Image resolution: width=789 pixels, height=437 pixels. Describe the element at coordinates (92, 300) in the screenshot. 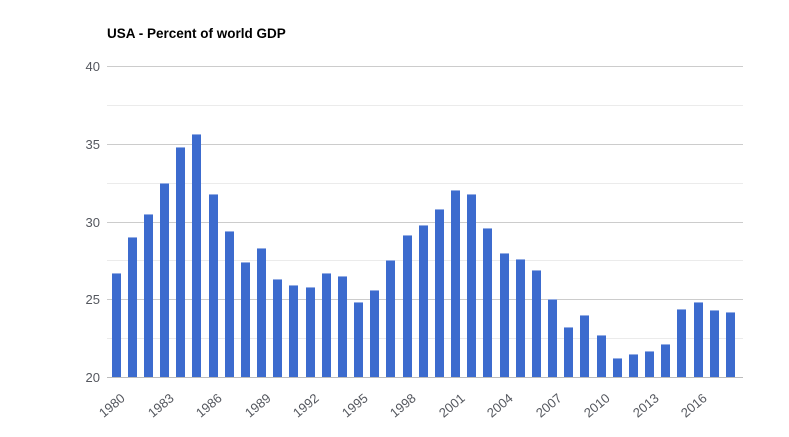

I see `y-tick-label-25: 25` at that location.